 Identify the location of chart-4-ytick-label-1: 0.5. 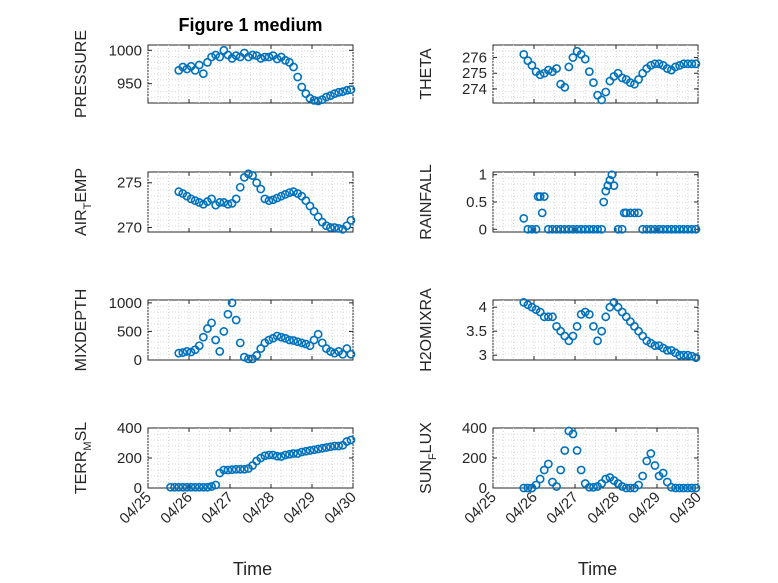
(476, 202).